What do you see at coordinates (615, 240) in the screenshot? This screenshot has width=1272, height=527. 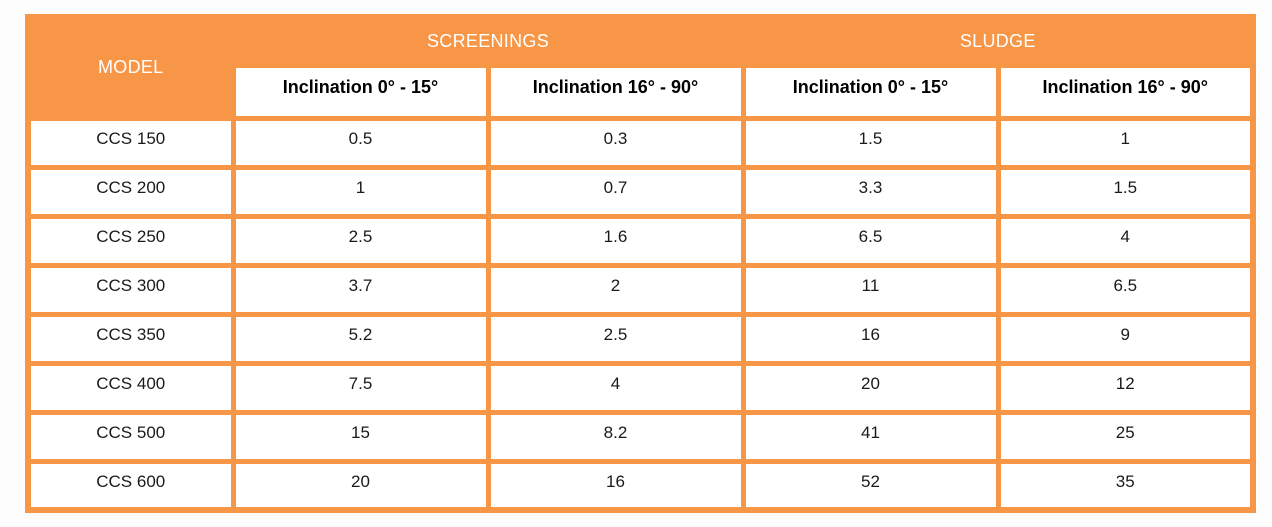 I see `value-cell: 1.6` at bounding box center [615, 240].